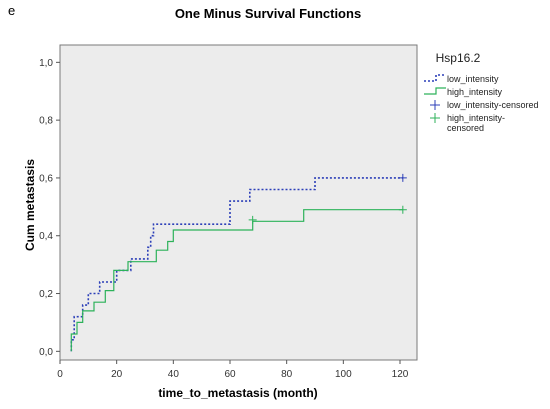 The width and height of the screenshot is (550, 409). Describe the element at coordinates (174, 374) in the screenshot. I see `x-tick-label: 40` at that location.